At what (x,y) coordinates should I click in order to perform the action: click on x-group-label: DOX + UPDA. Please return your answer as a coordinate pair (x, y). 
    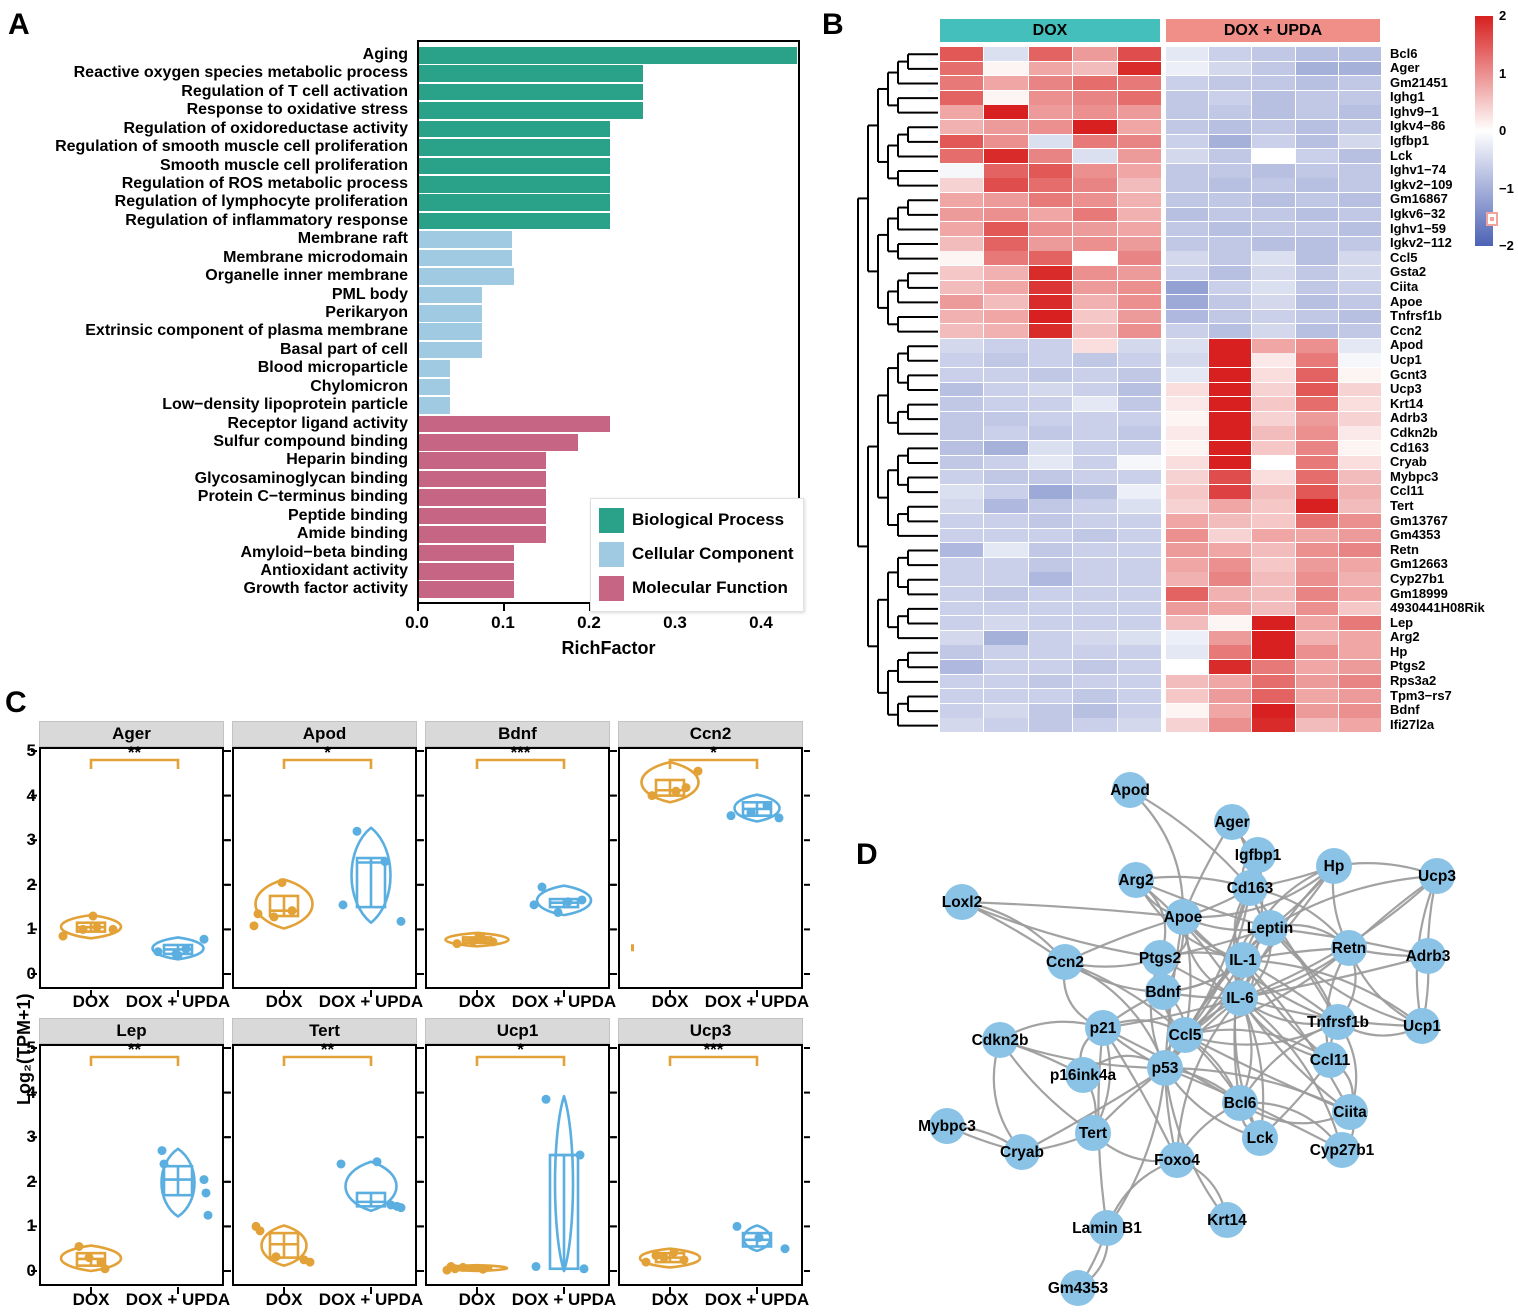
    Looking at the image, I should click on (178, 1299).